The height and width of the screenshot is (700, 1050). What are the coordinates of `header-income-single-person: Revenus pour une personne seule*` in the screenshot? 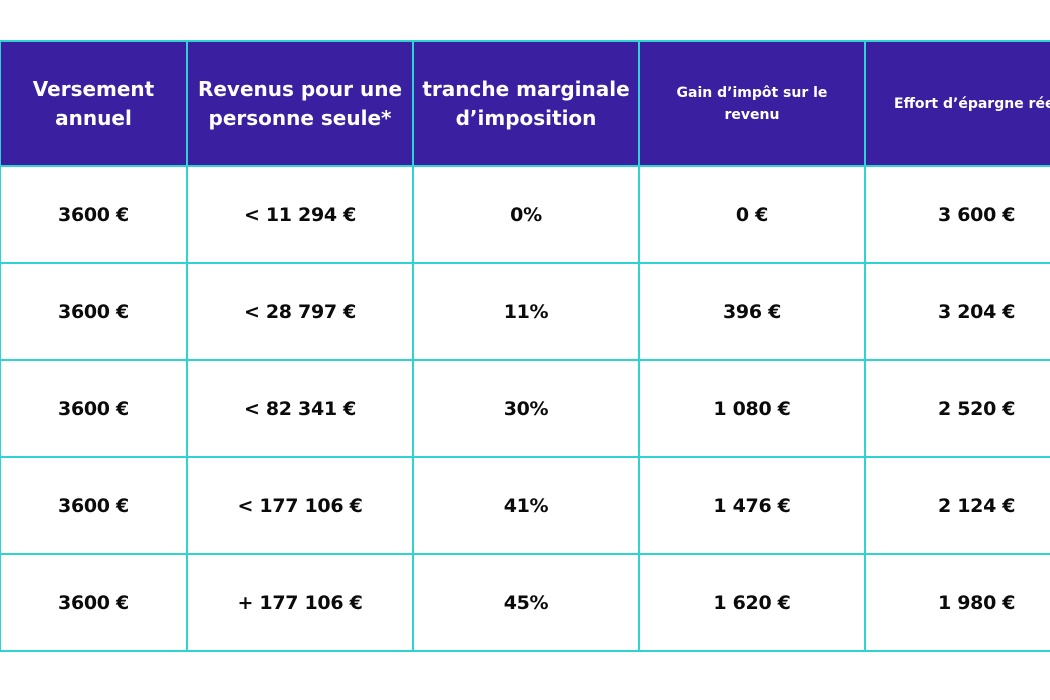 It's located at (300, 103).